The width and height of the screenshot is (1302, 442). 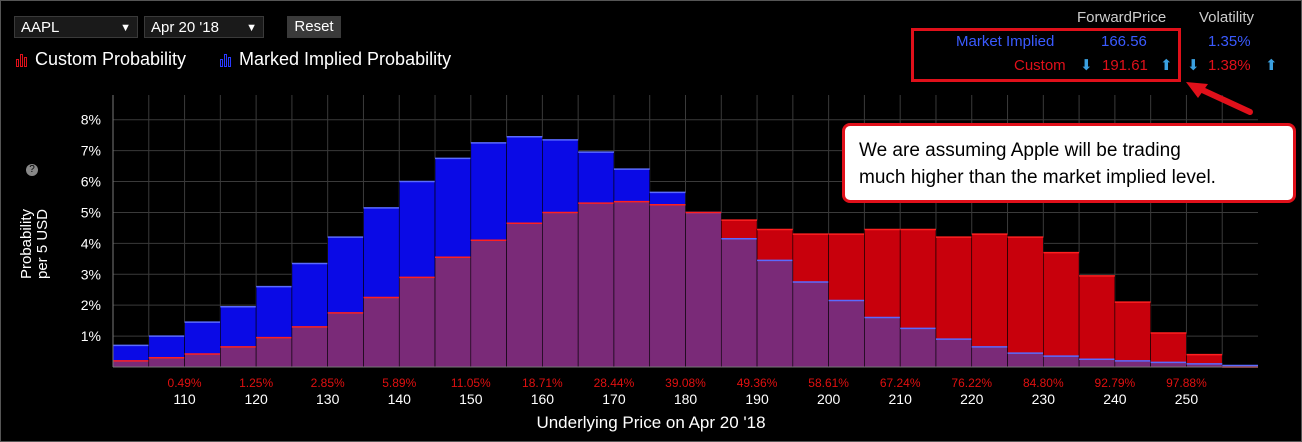 What do you see at coordinates (685, 383) in the screenshot?
I see `cumulative-label: 39.08%` at bounding box center [685, 383].